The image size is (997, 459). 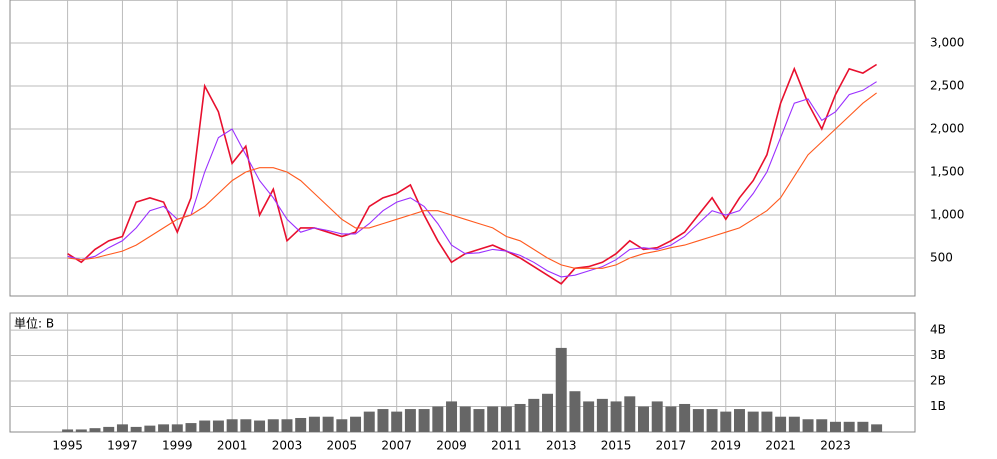 What do you see at coordinates (938, 381) in the screenshot?
I see `y-tick-label: 2B` at bounding box center [938, 381].